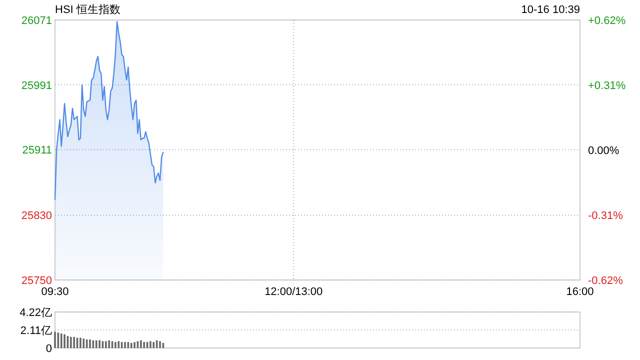 The image size is (640, 360). What do you see at coordinates (36, 281) in the screenshot?
I see `y-tick-label: 25750` at bounding box center [36, 281].